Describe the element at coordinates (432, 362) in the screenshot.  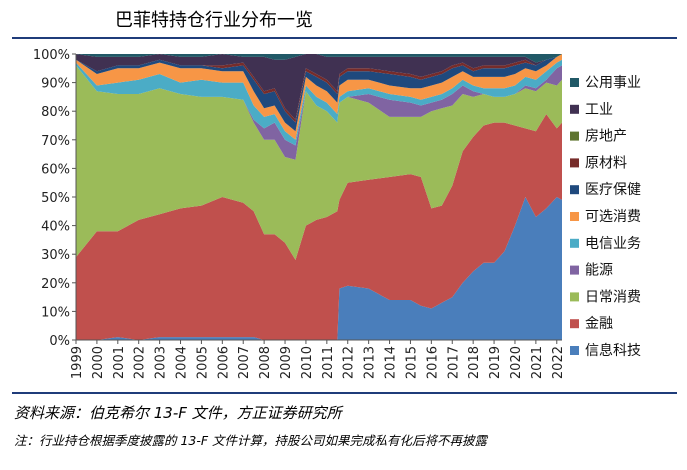
I see `x-tick-label: 2016` at that location.